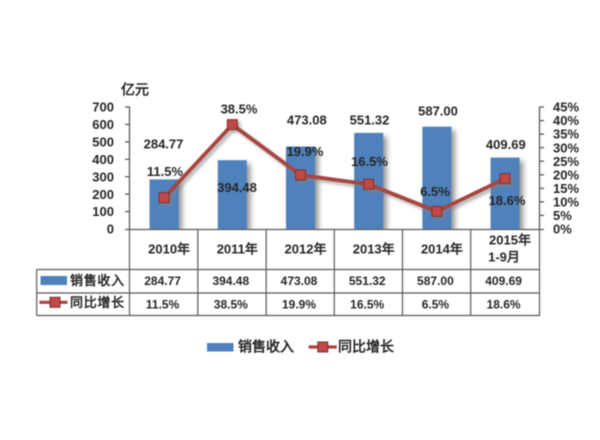 This screenshot has height=440, width=600. What do you see at coordinates (566, 161) in the screenshot?
I see `svg-text: 25%` at bounding box center [566, 161].